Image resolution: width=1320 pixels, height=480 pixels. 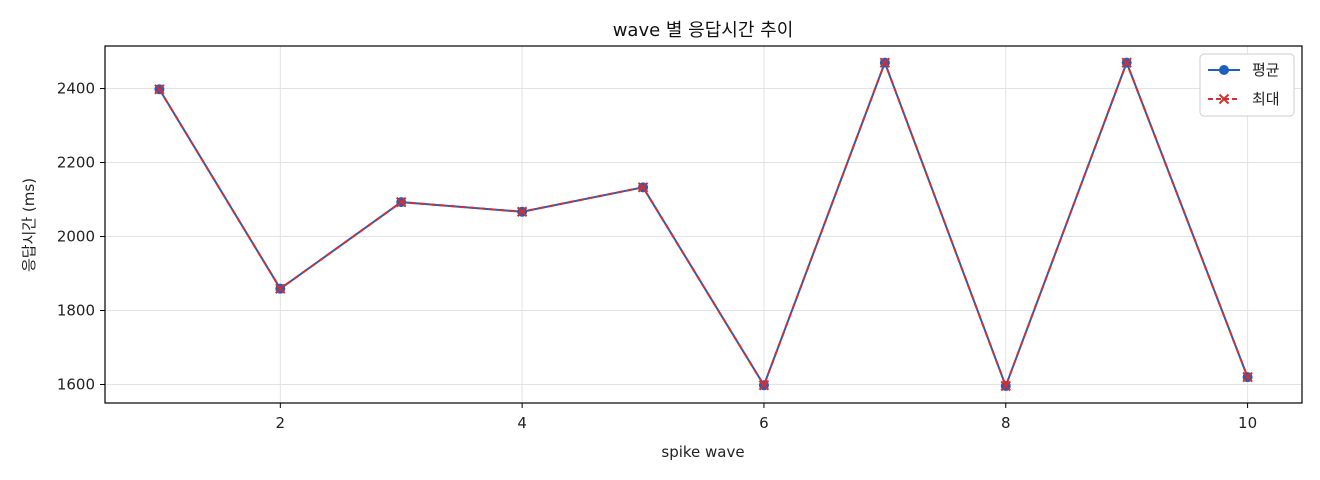 What do you see at coordinates (1244, 99) in the screenshot?
I see `legend-item: 최대` at bounding box center [1244, 99].